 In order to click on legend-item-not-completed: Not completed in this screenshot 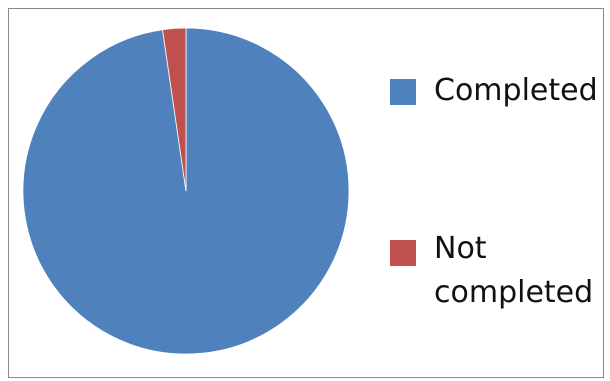, I will do `click(497, 271)`.